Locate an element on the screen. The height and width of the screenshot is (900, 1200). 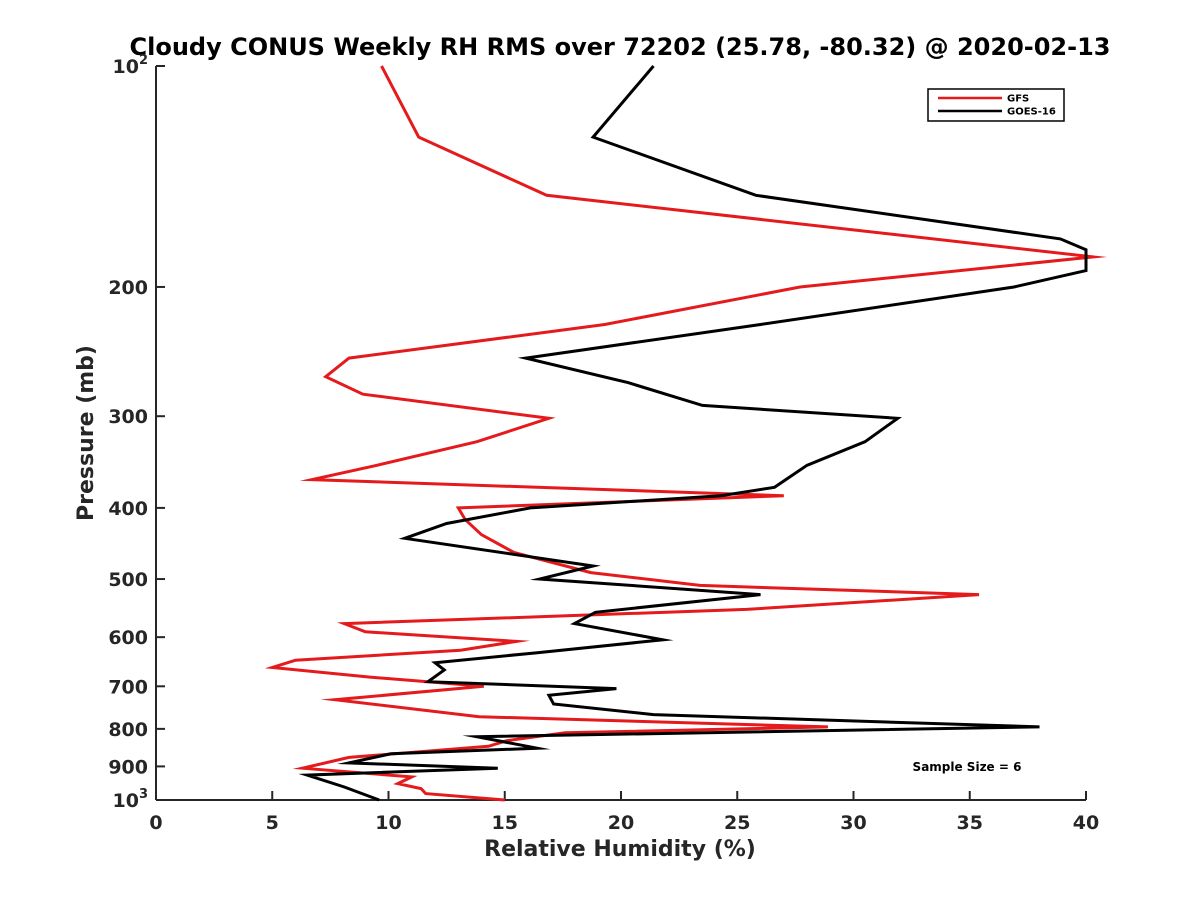
y-tick-label: 400 is located at coordinates (128, 509).